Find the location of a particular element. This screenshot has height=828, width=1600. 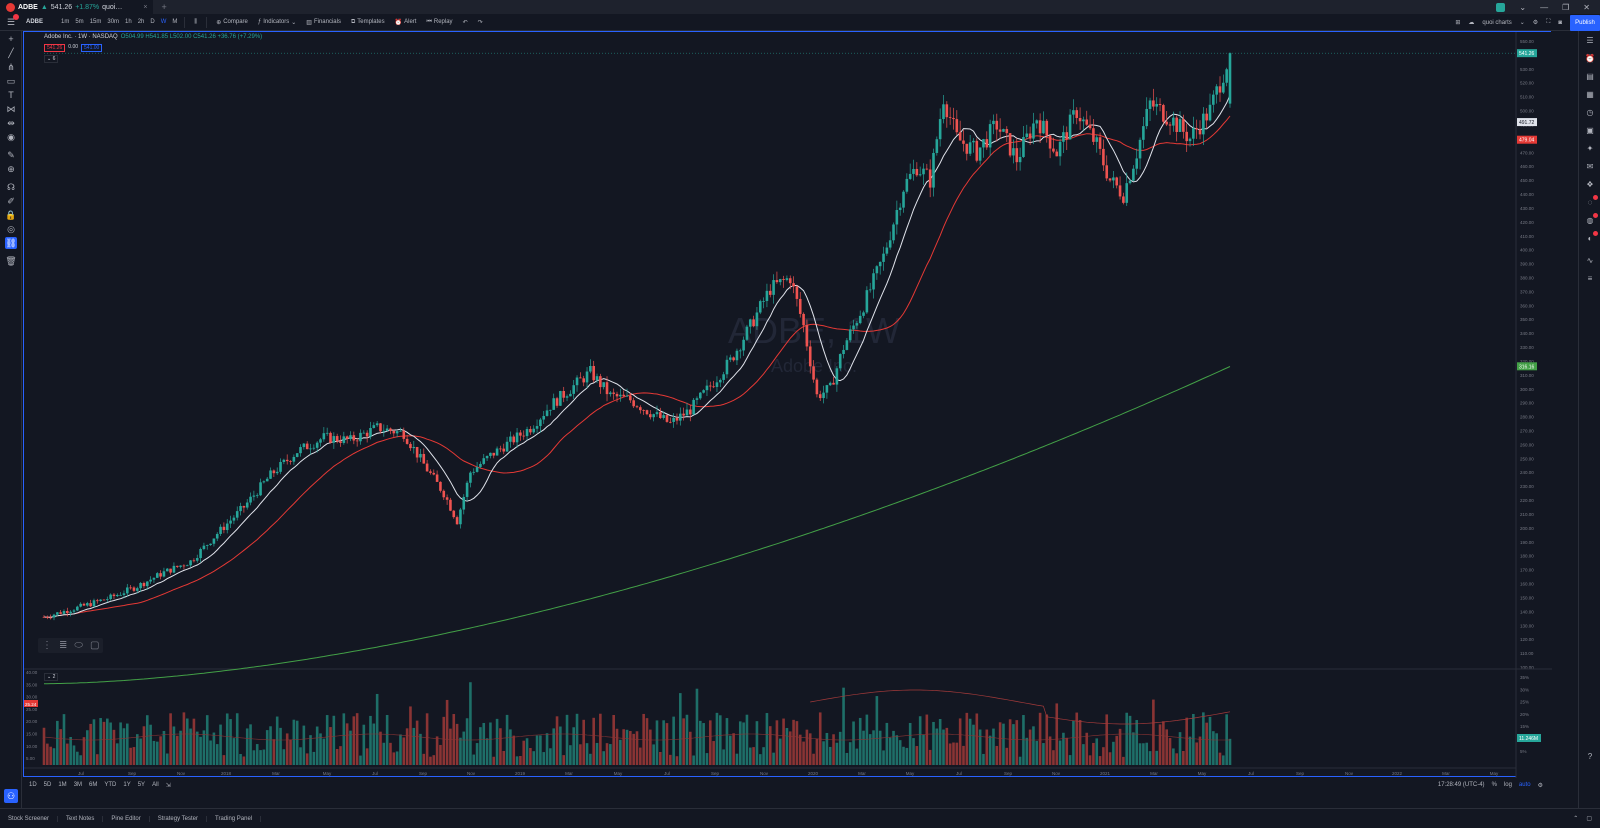

sell-button: 541.26 is located at coordinates (55, 48).